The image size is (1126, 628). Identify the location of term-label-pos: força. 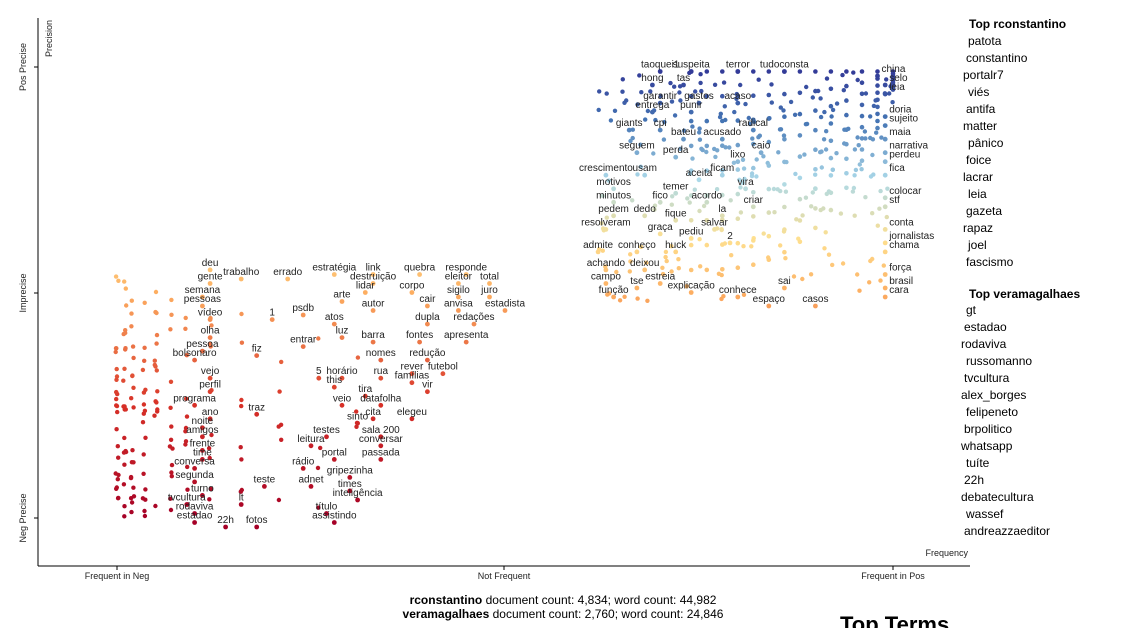
(900, 268).